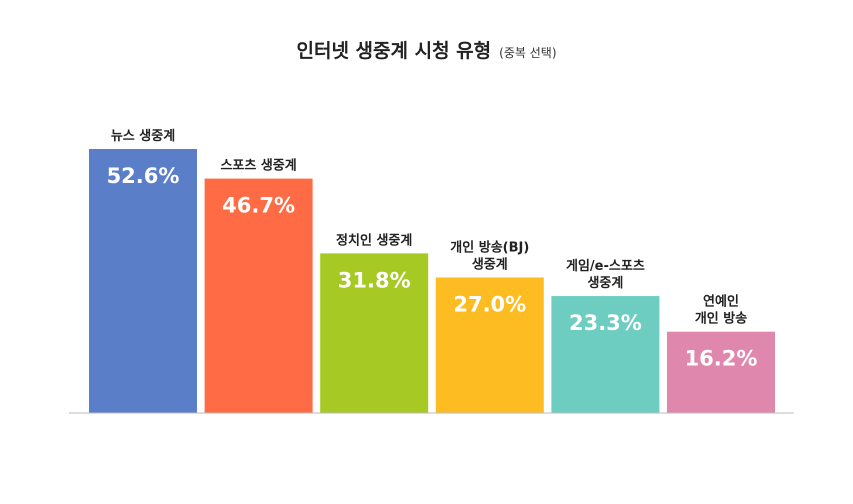 The height and width of the screenshot is (504, 853). I want to click on bar-value-label-1: 52.6%, so click(143, 176).